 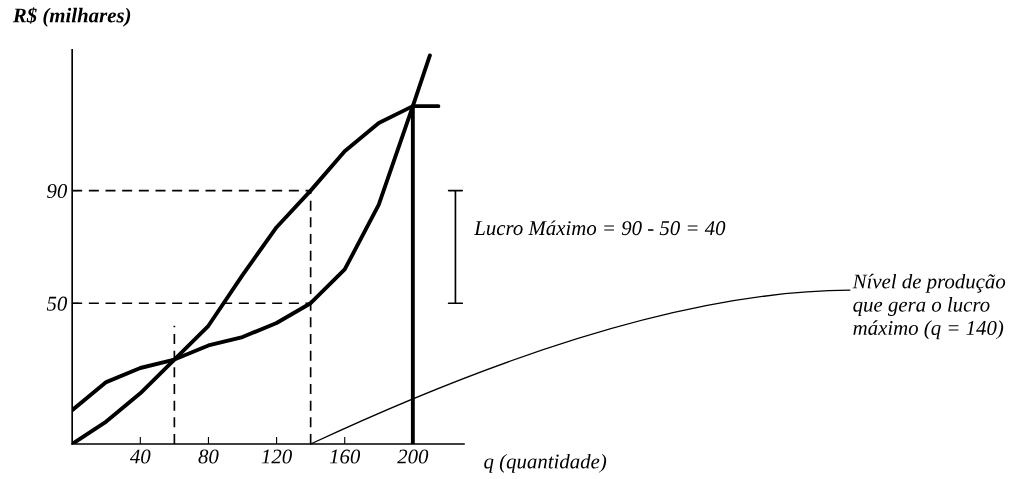 I want to click on x-tick-label: 160, so click(x=345, y=456).